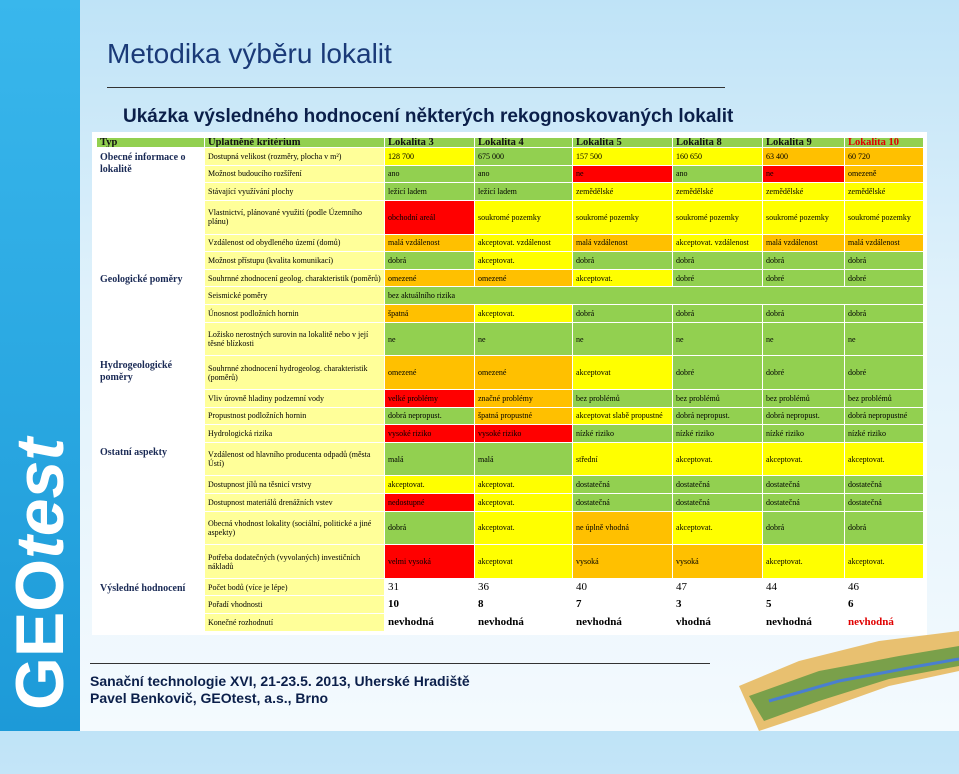 This screenshot has height=774, width=959. I want to click on table-row: Pořadí vhodnosti 10 8 7 3 5 6, so click(510, 605).